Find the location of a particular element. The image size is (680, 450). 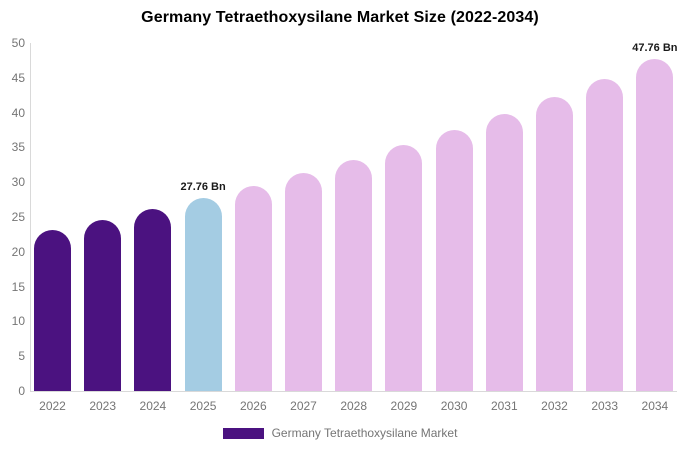

bar-2024 is located at coordinates (153, 300).